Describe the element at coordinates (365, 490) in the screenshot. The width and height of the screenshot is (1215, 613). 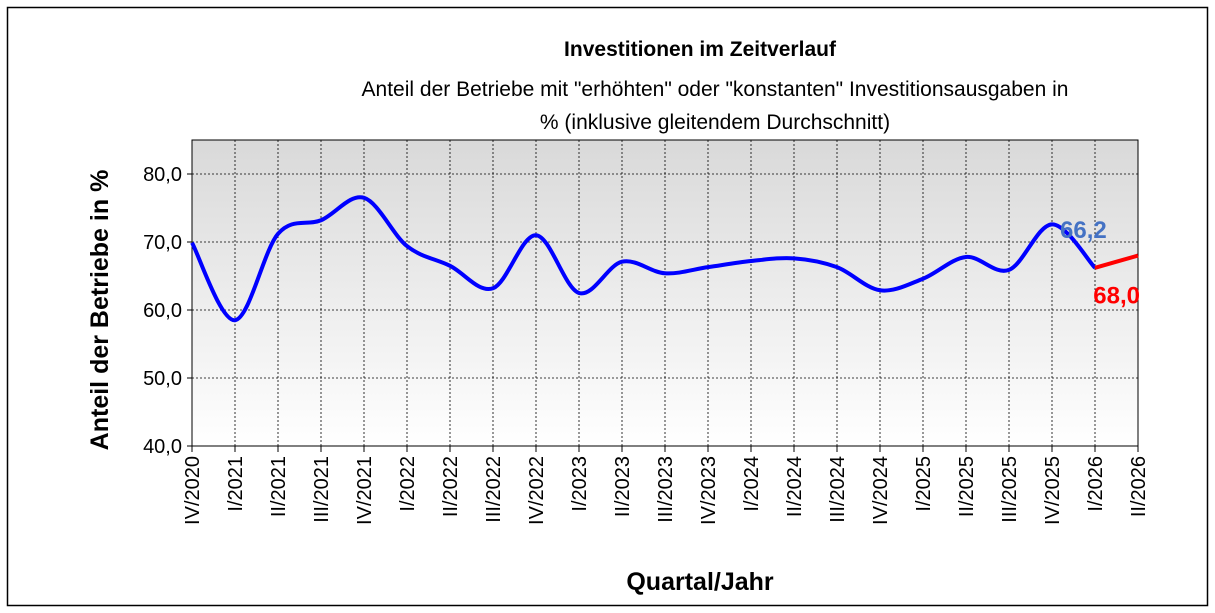
I see `x-tick-label: IV/2021` at that location.